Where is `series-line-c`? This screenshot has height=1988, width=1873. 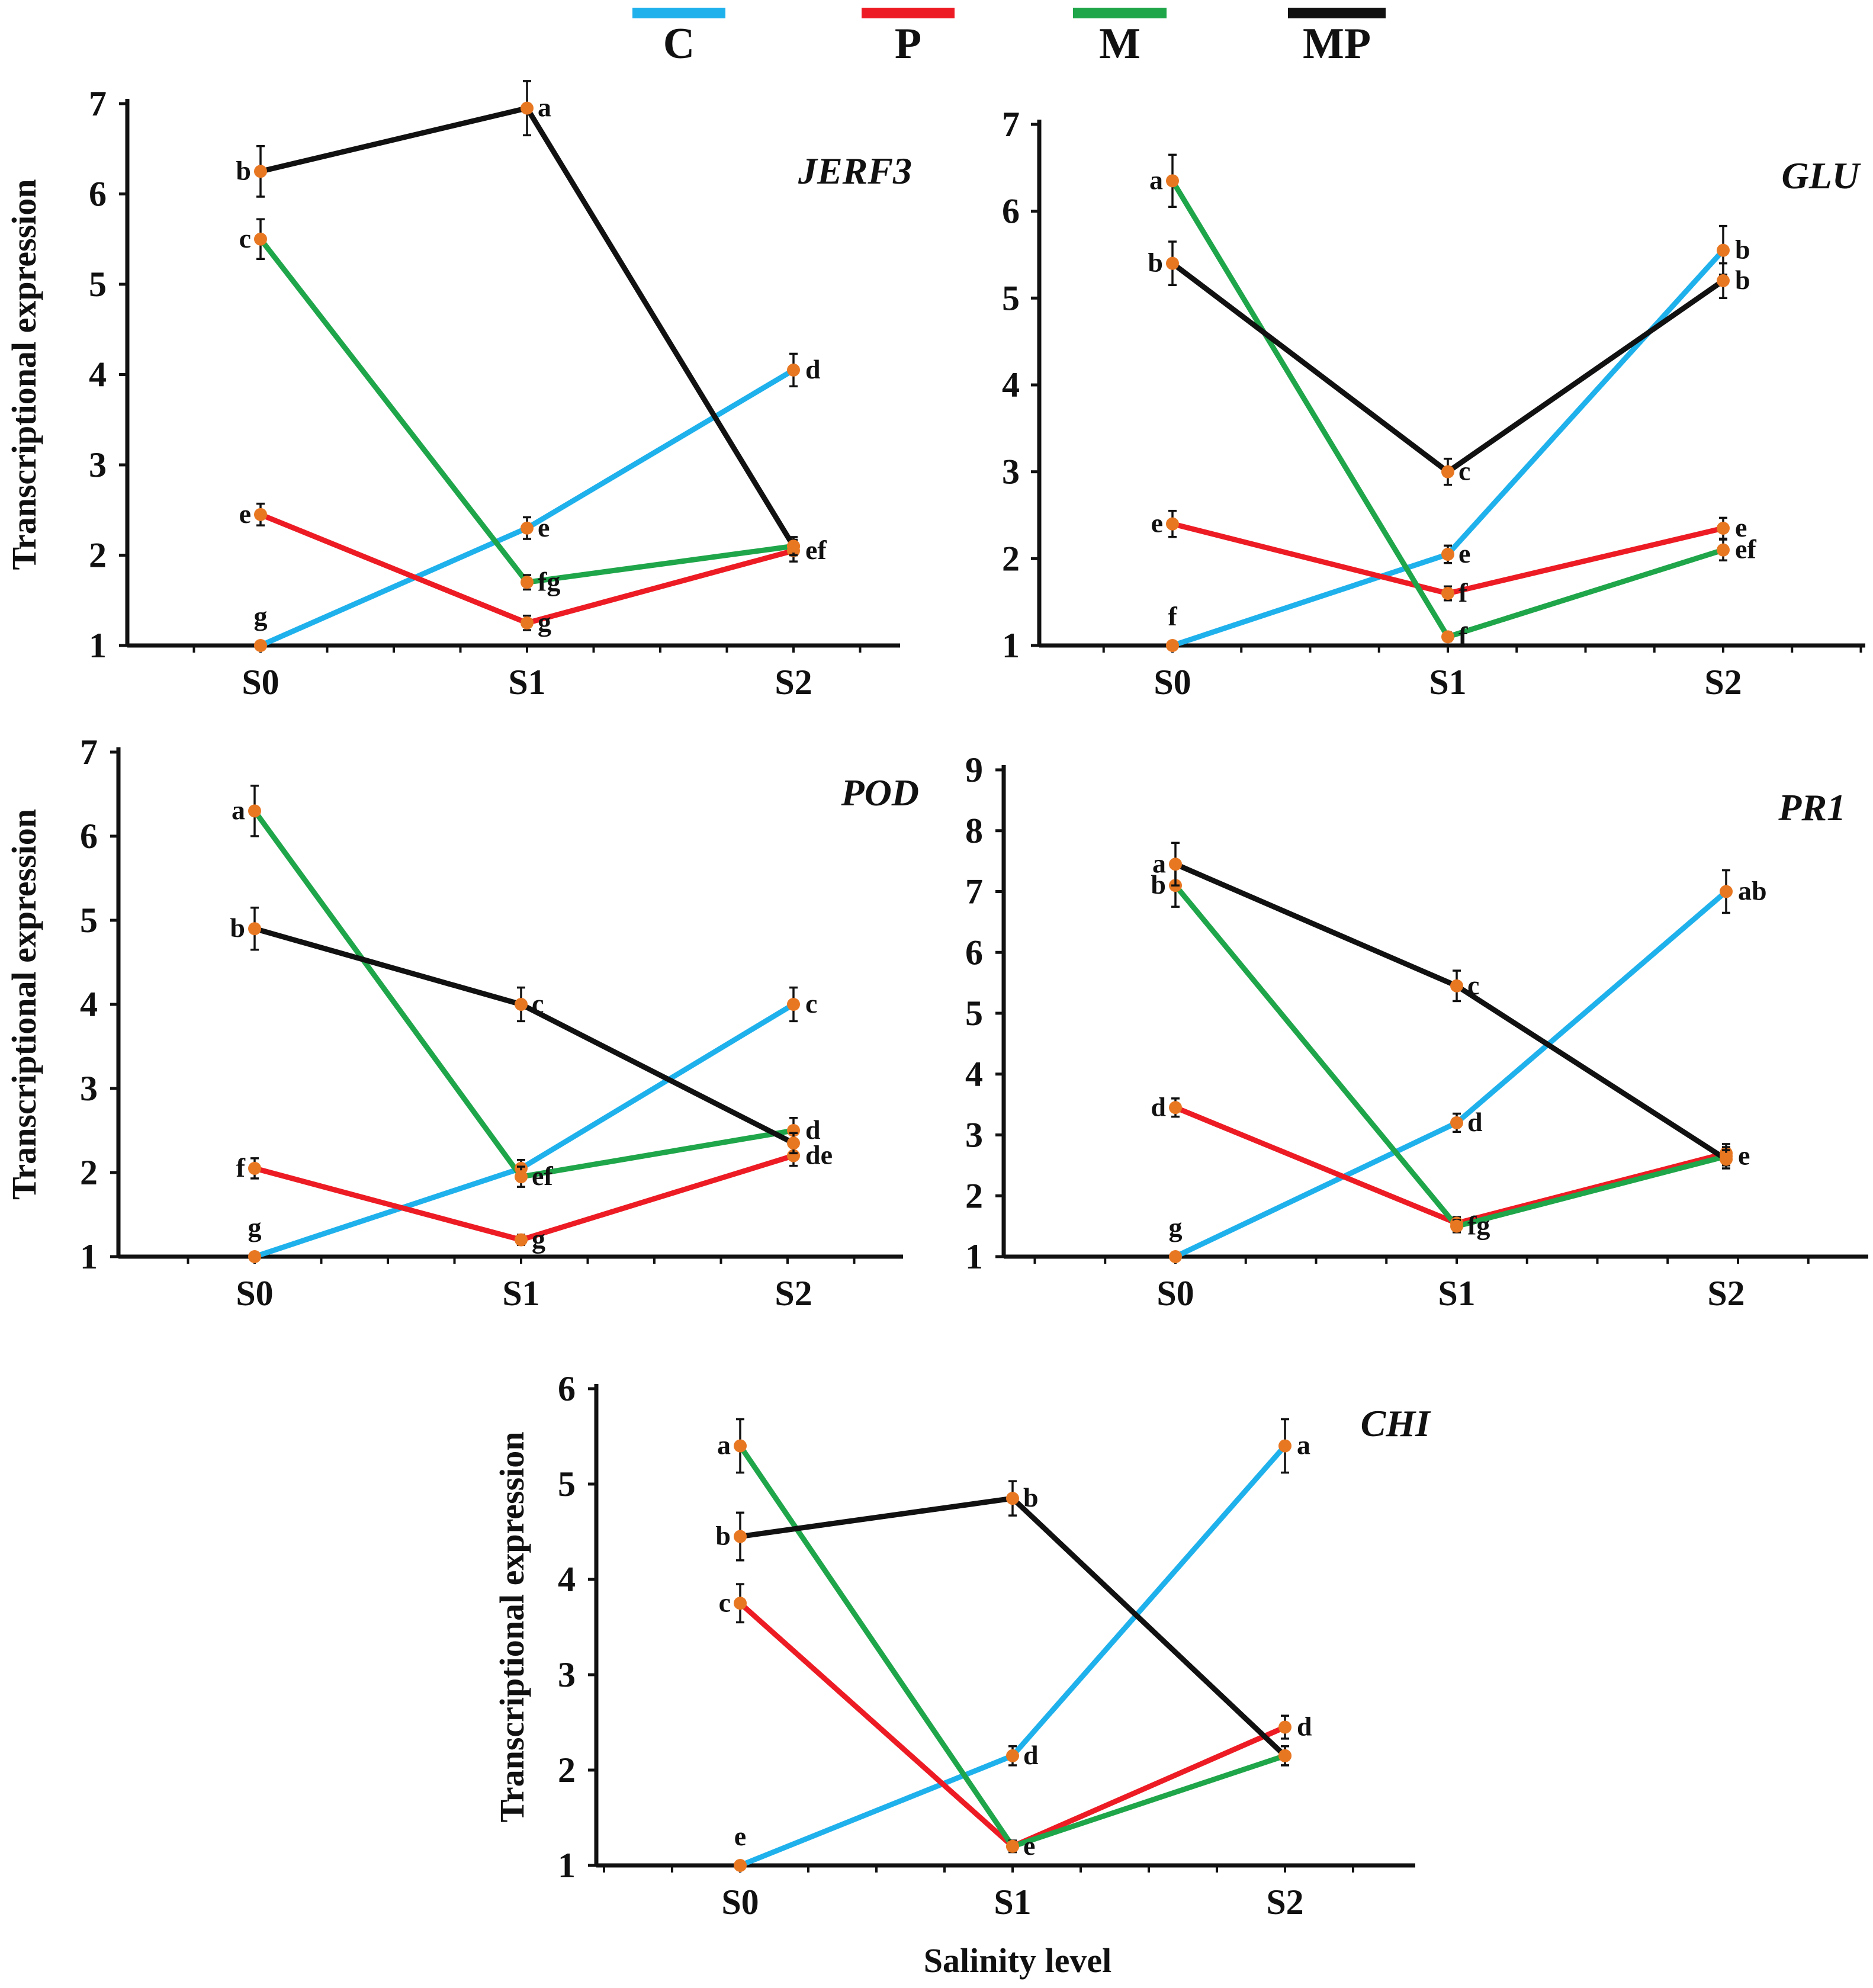
series-line-c is located at coordinates (1451, 1074).